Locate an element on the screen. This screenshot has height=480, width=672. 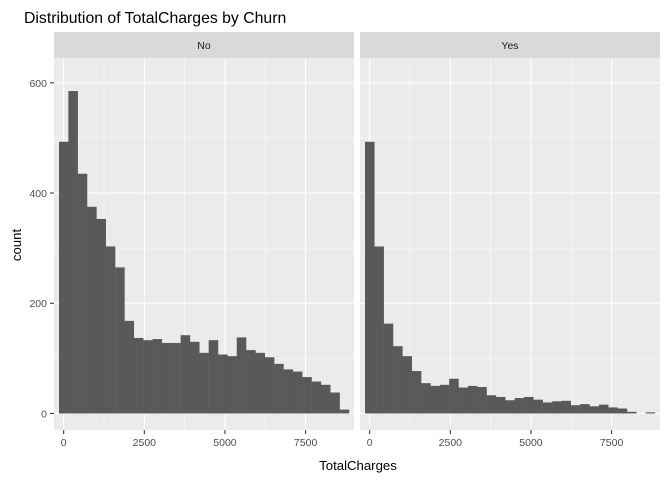
facet-strip-label: Yes is located at coordinates (509, 46).